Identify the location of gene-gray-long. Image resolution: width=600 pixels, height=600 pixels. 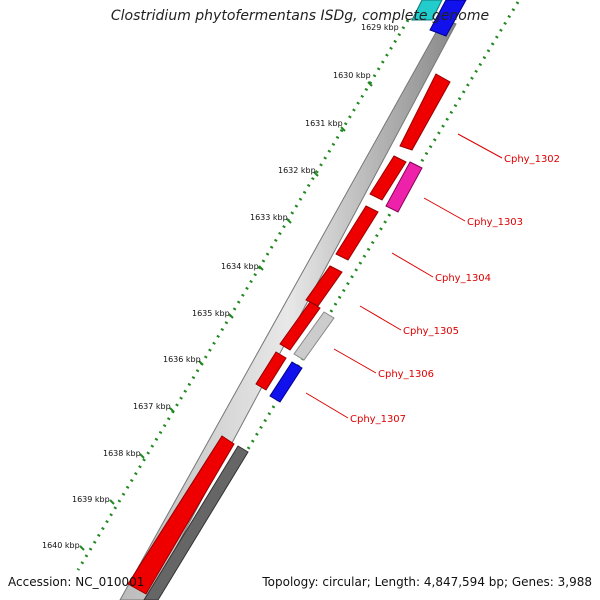
(196, 522).